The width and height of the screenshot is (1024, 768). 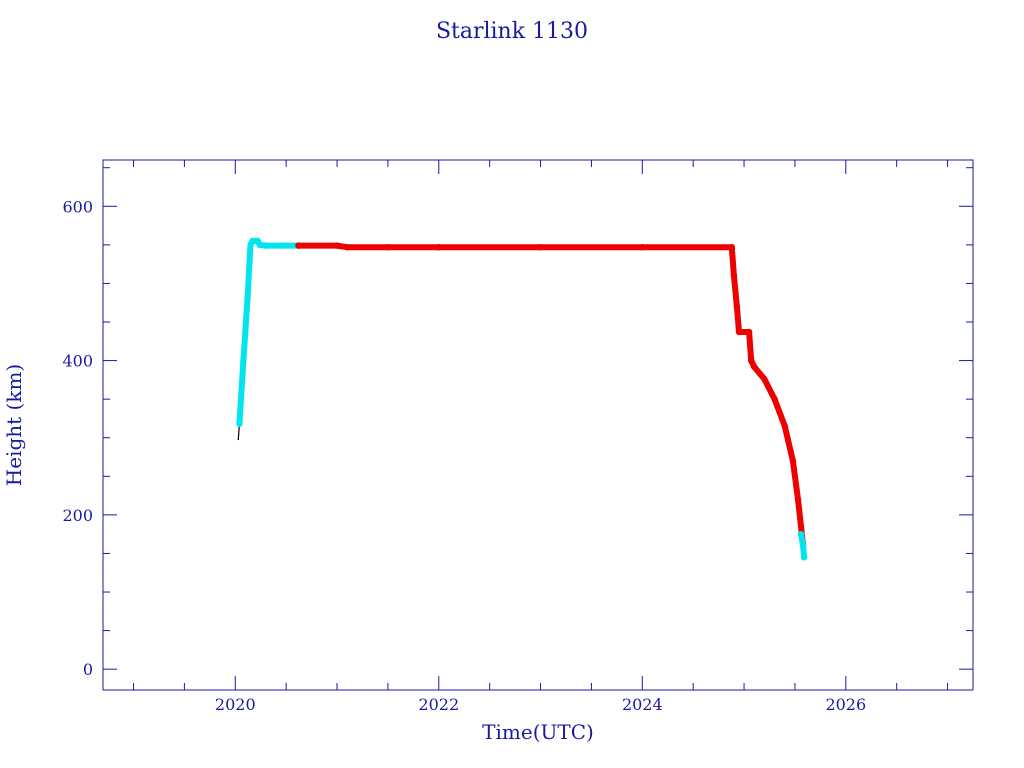 I want to click on x-tick-label: 2020, so click(x=235, y=704).